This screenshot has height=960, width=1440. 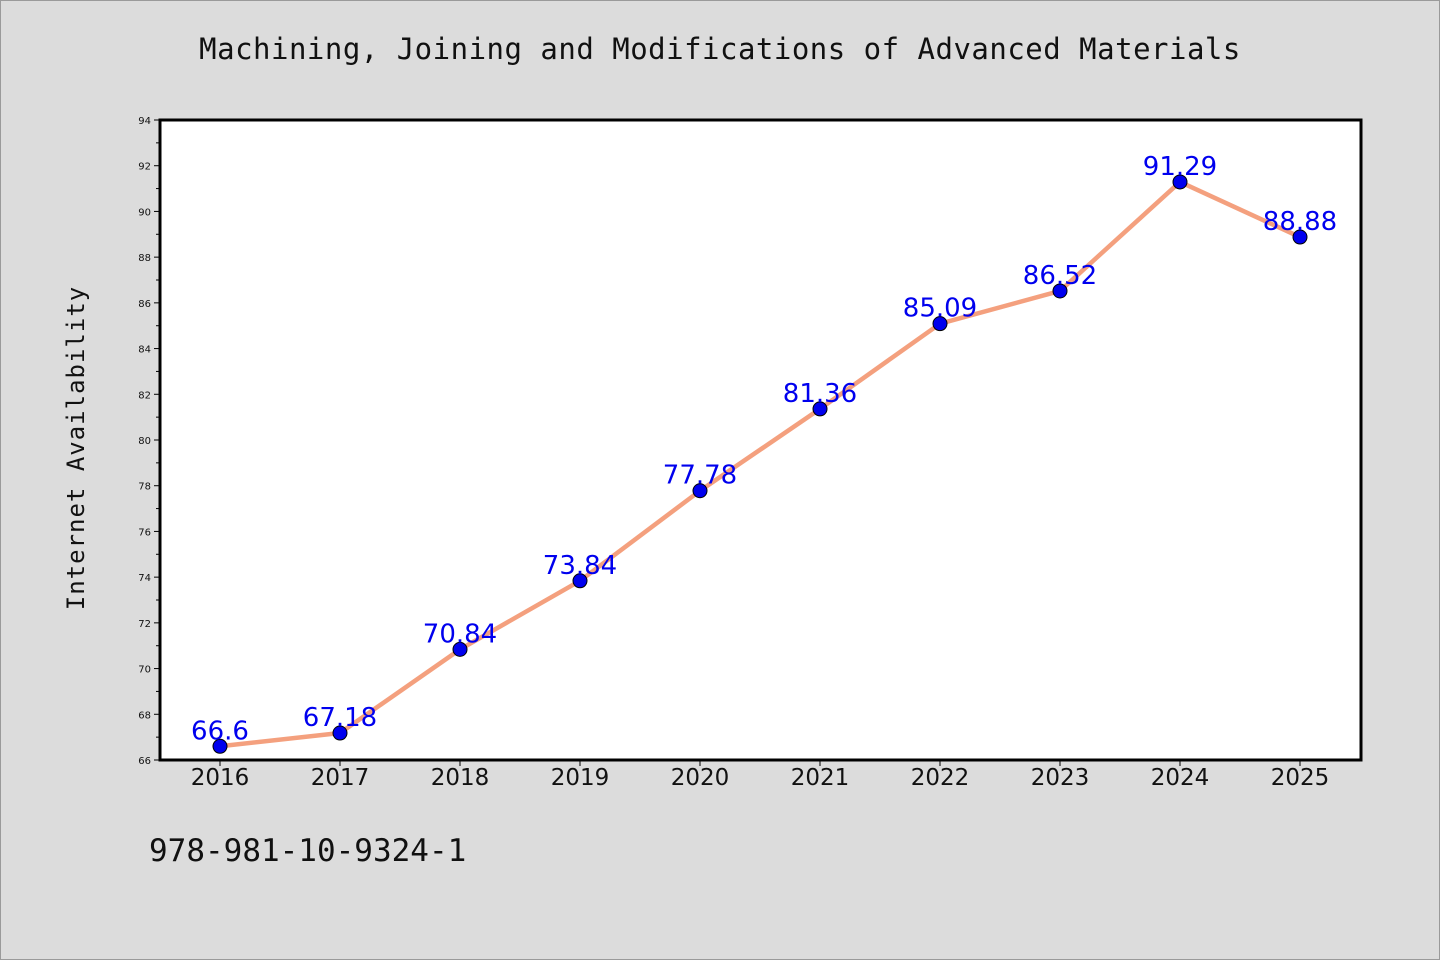 What do you see at coordinates (144, 121) in the screenshot?
I see `y-tick-label: 94` at bounding box center [144, 121].